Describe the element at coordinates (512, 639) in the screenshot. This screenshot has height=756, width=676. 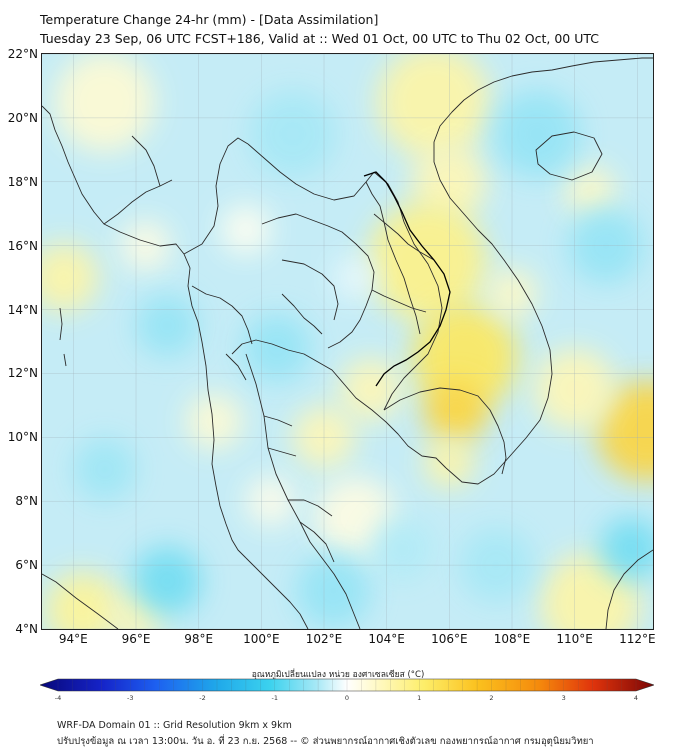
I see `lon-label: 108°E` at that location.